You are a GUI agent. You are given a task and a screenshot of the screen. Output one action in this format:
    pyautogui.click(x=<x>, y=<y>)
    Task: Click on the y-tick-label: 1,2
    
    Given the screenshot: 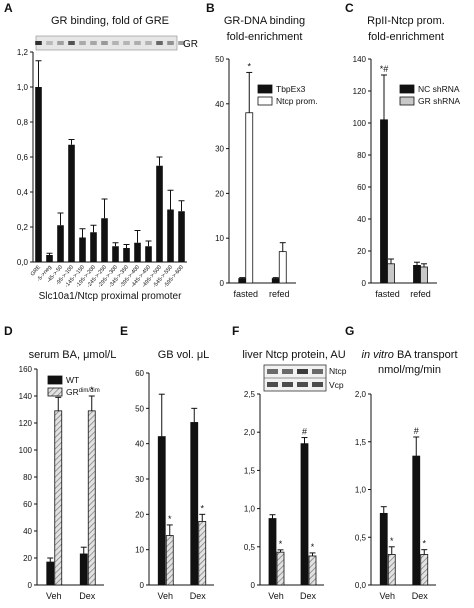 What is the action you would take?
    pyautogui.click(x=23, y=52)
    